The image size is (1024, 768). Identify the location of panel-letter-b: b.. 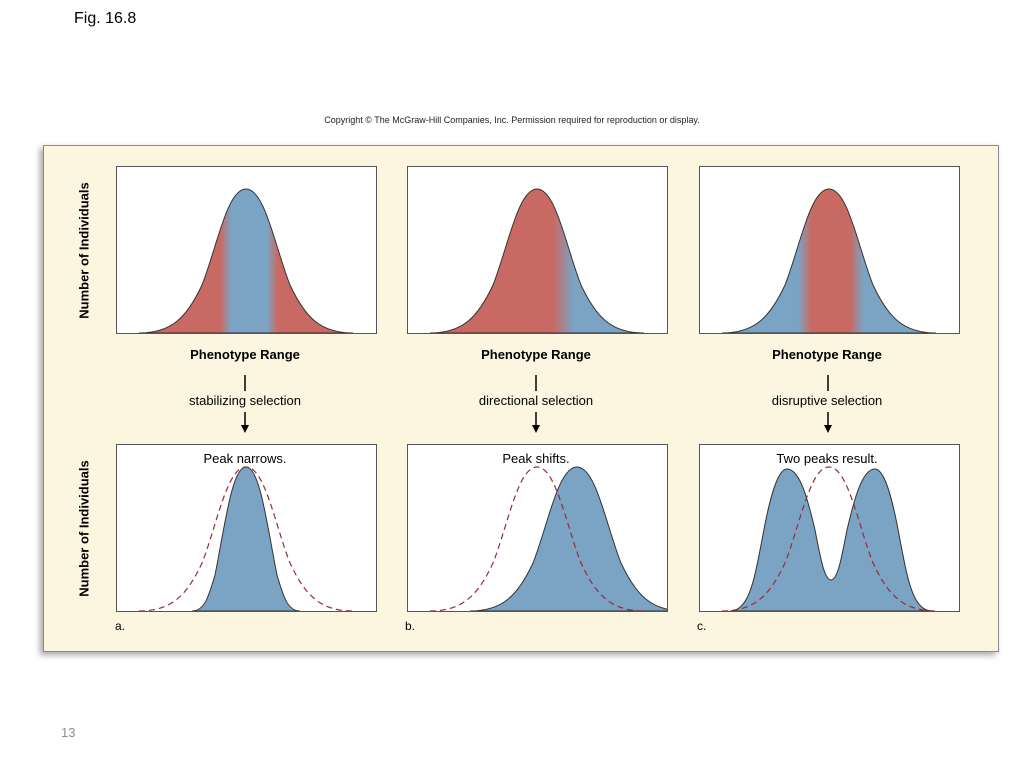
(410, 626).